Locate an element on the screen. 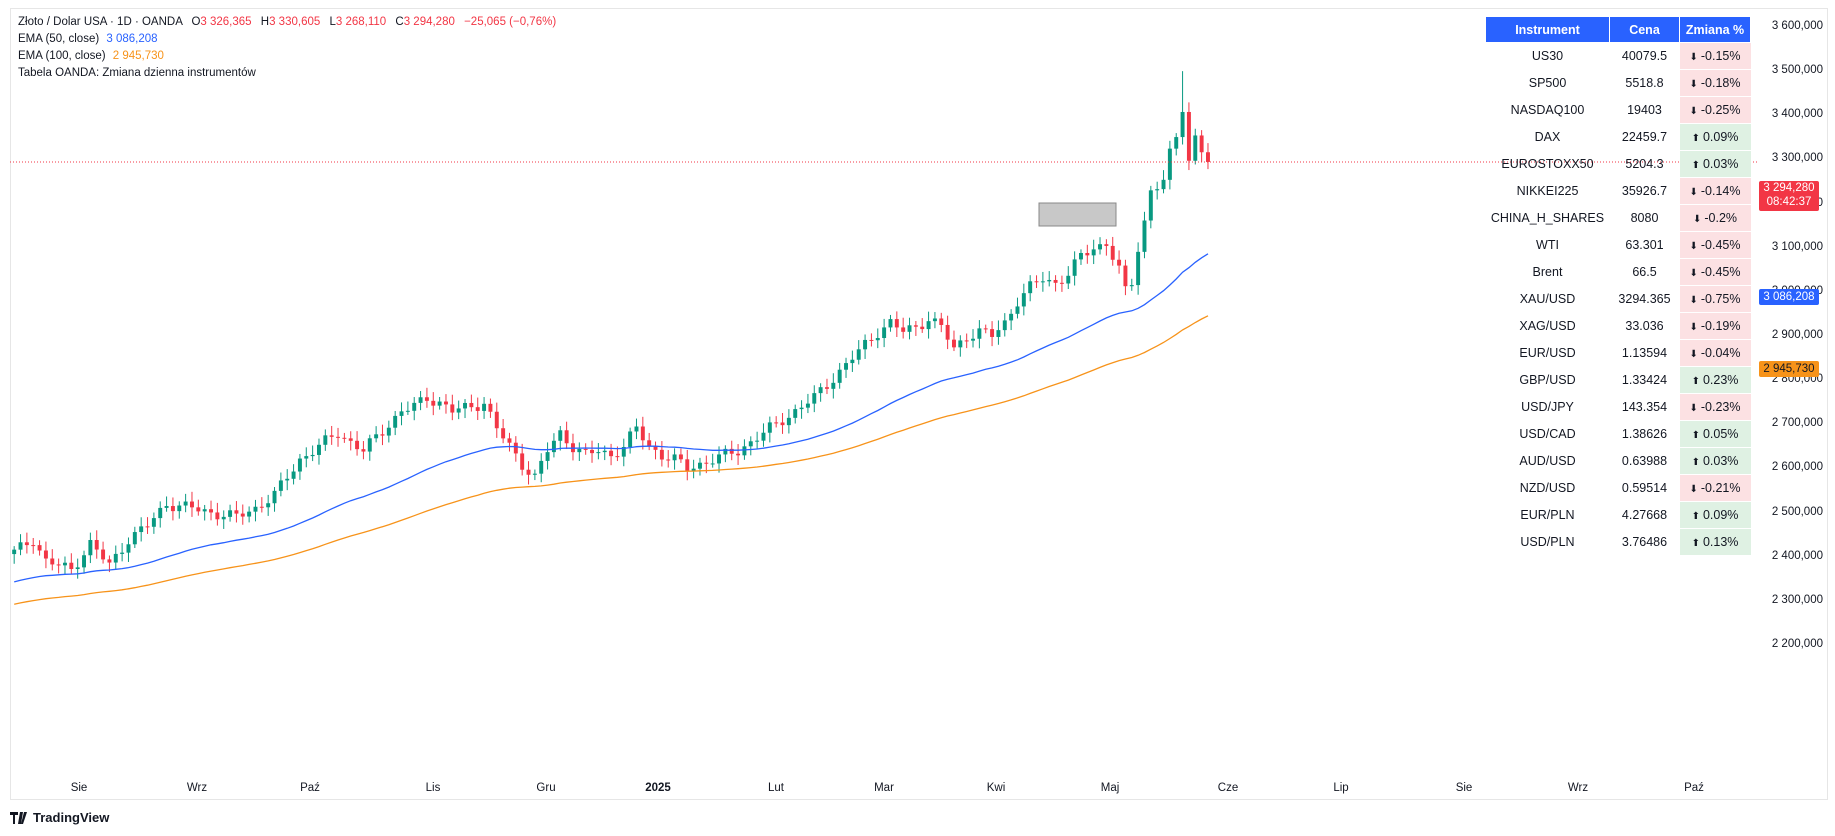 The width and height of the screenshot is (1835, 836). instrument-name: EUR/USD is located at coordinates (1547, 353).